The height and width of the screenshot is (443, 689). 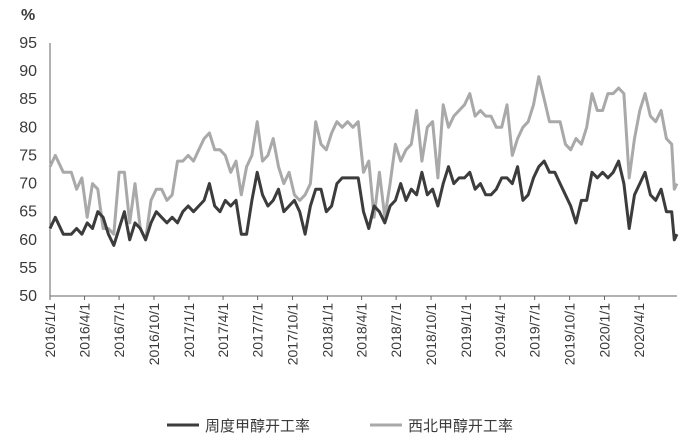 What do you see at coordinates (50, 330) in the screenshot?
I see `x-tick-label: 2016/1/1` at bounding box center [50, 330].